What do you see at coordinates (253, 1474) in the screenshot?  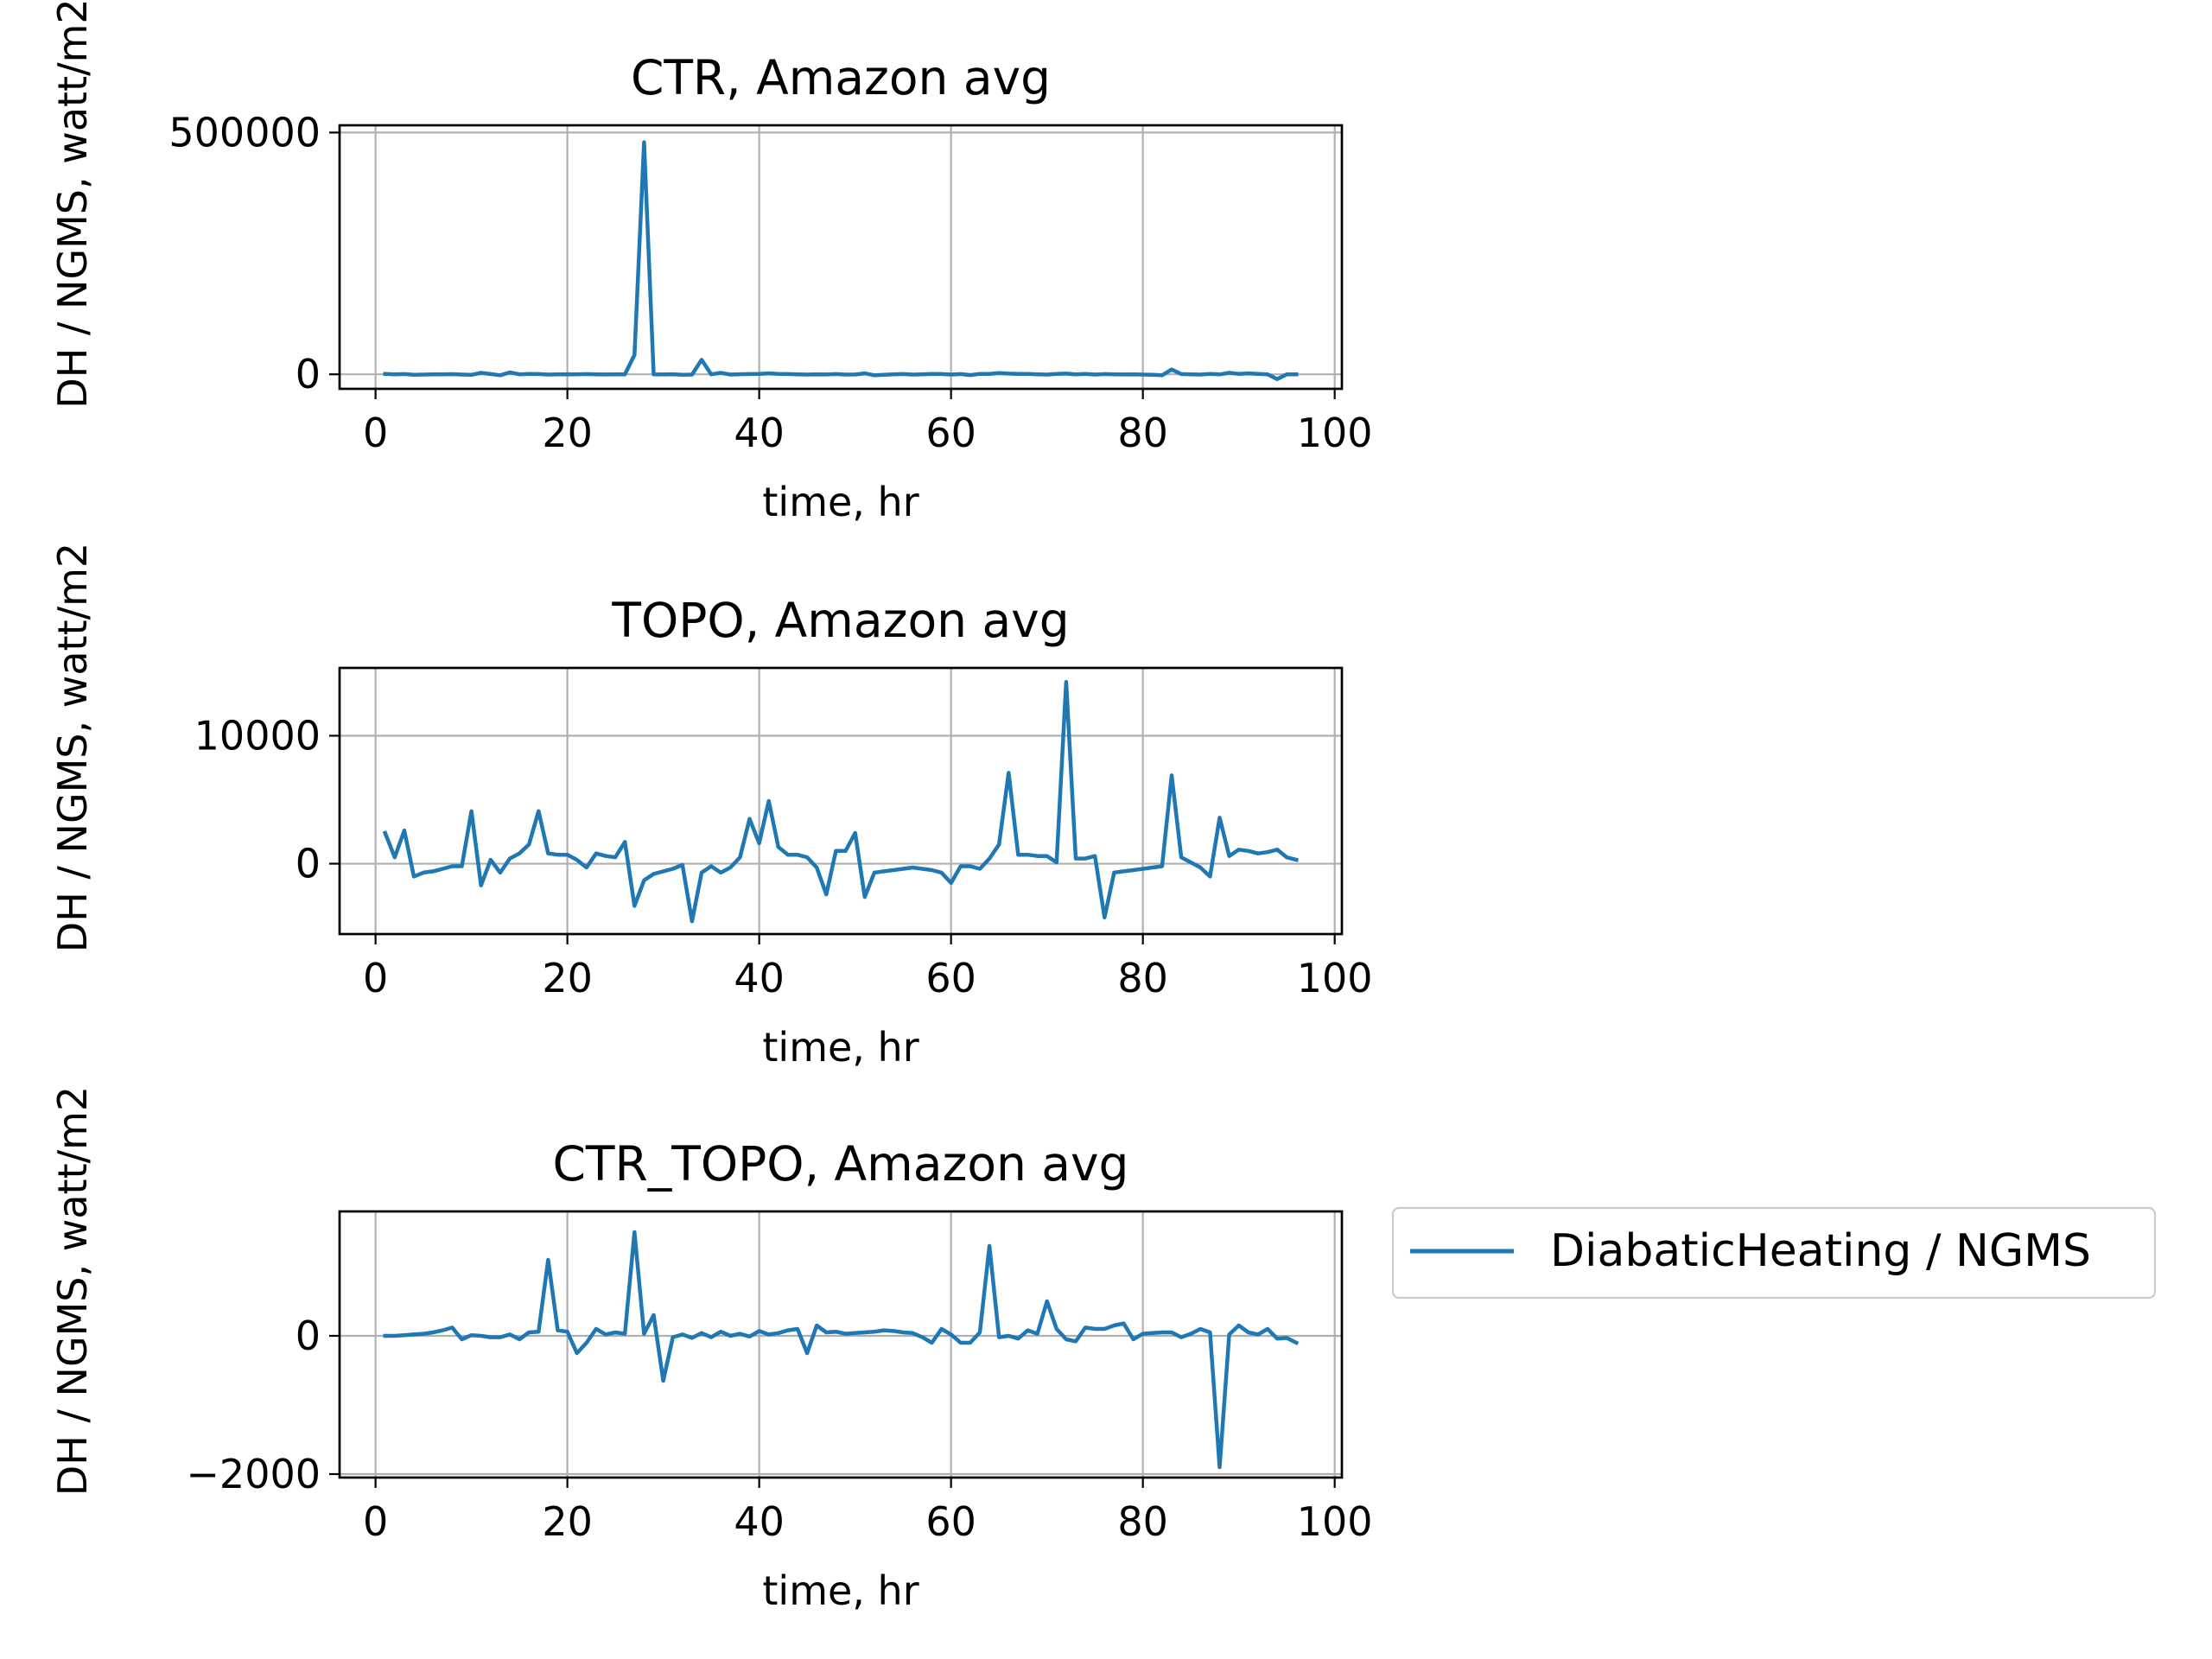 I see `y-tick-label: −2000` at bounding box center [253, 1474].